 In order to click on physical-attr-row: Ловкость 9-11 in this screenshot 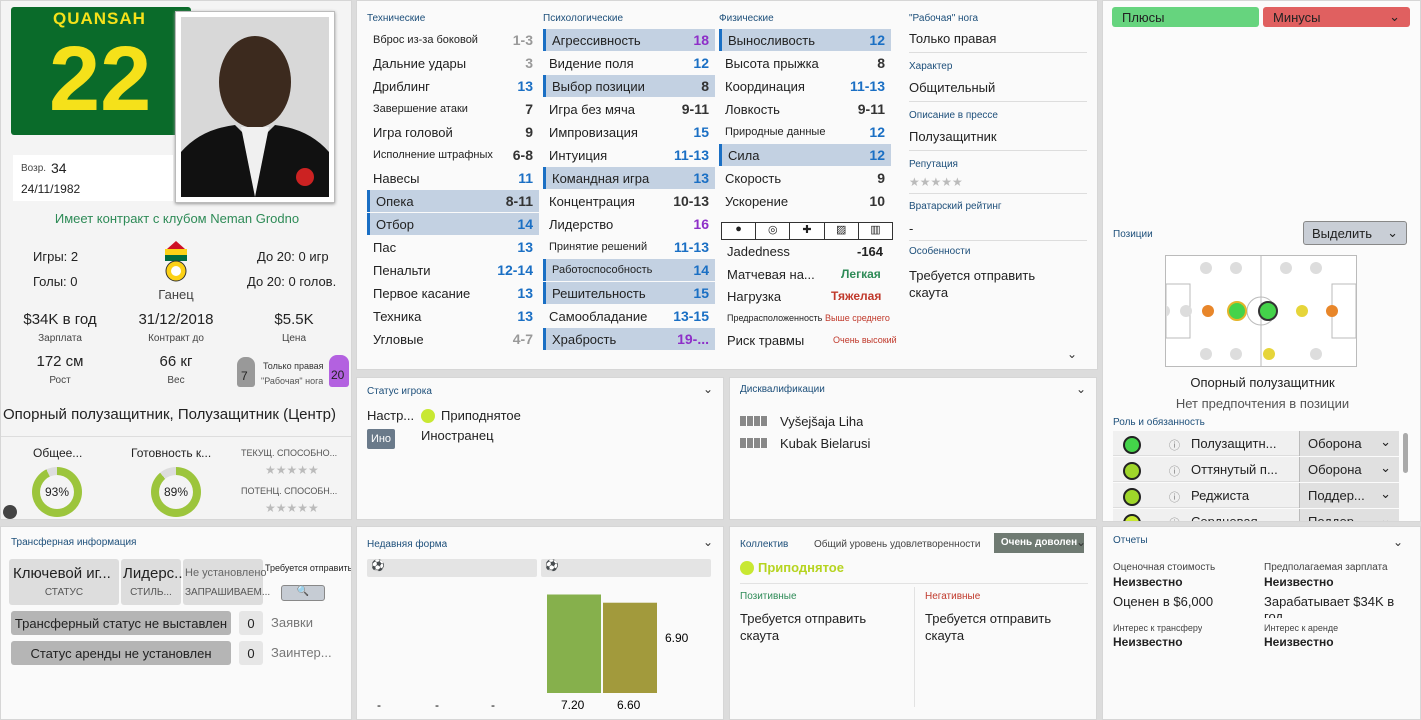, I will do `click(805, 109)`.